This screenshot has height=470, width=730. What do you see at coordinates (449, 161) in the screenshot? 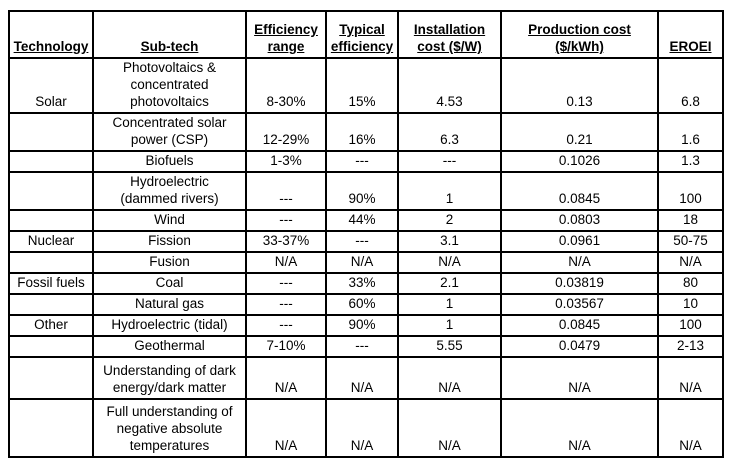
I see `cell-installation-cost: ---` at bounding box center [449, 161].